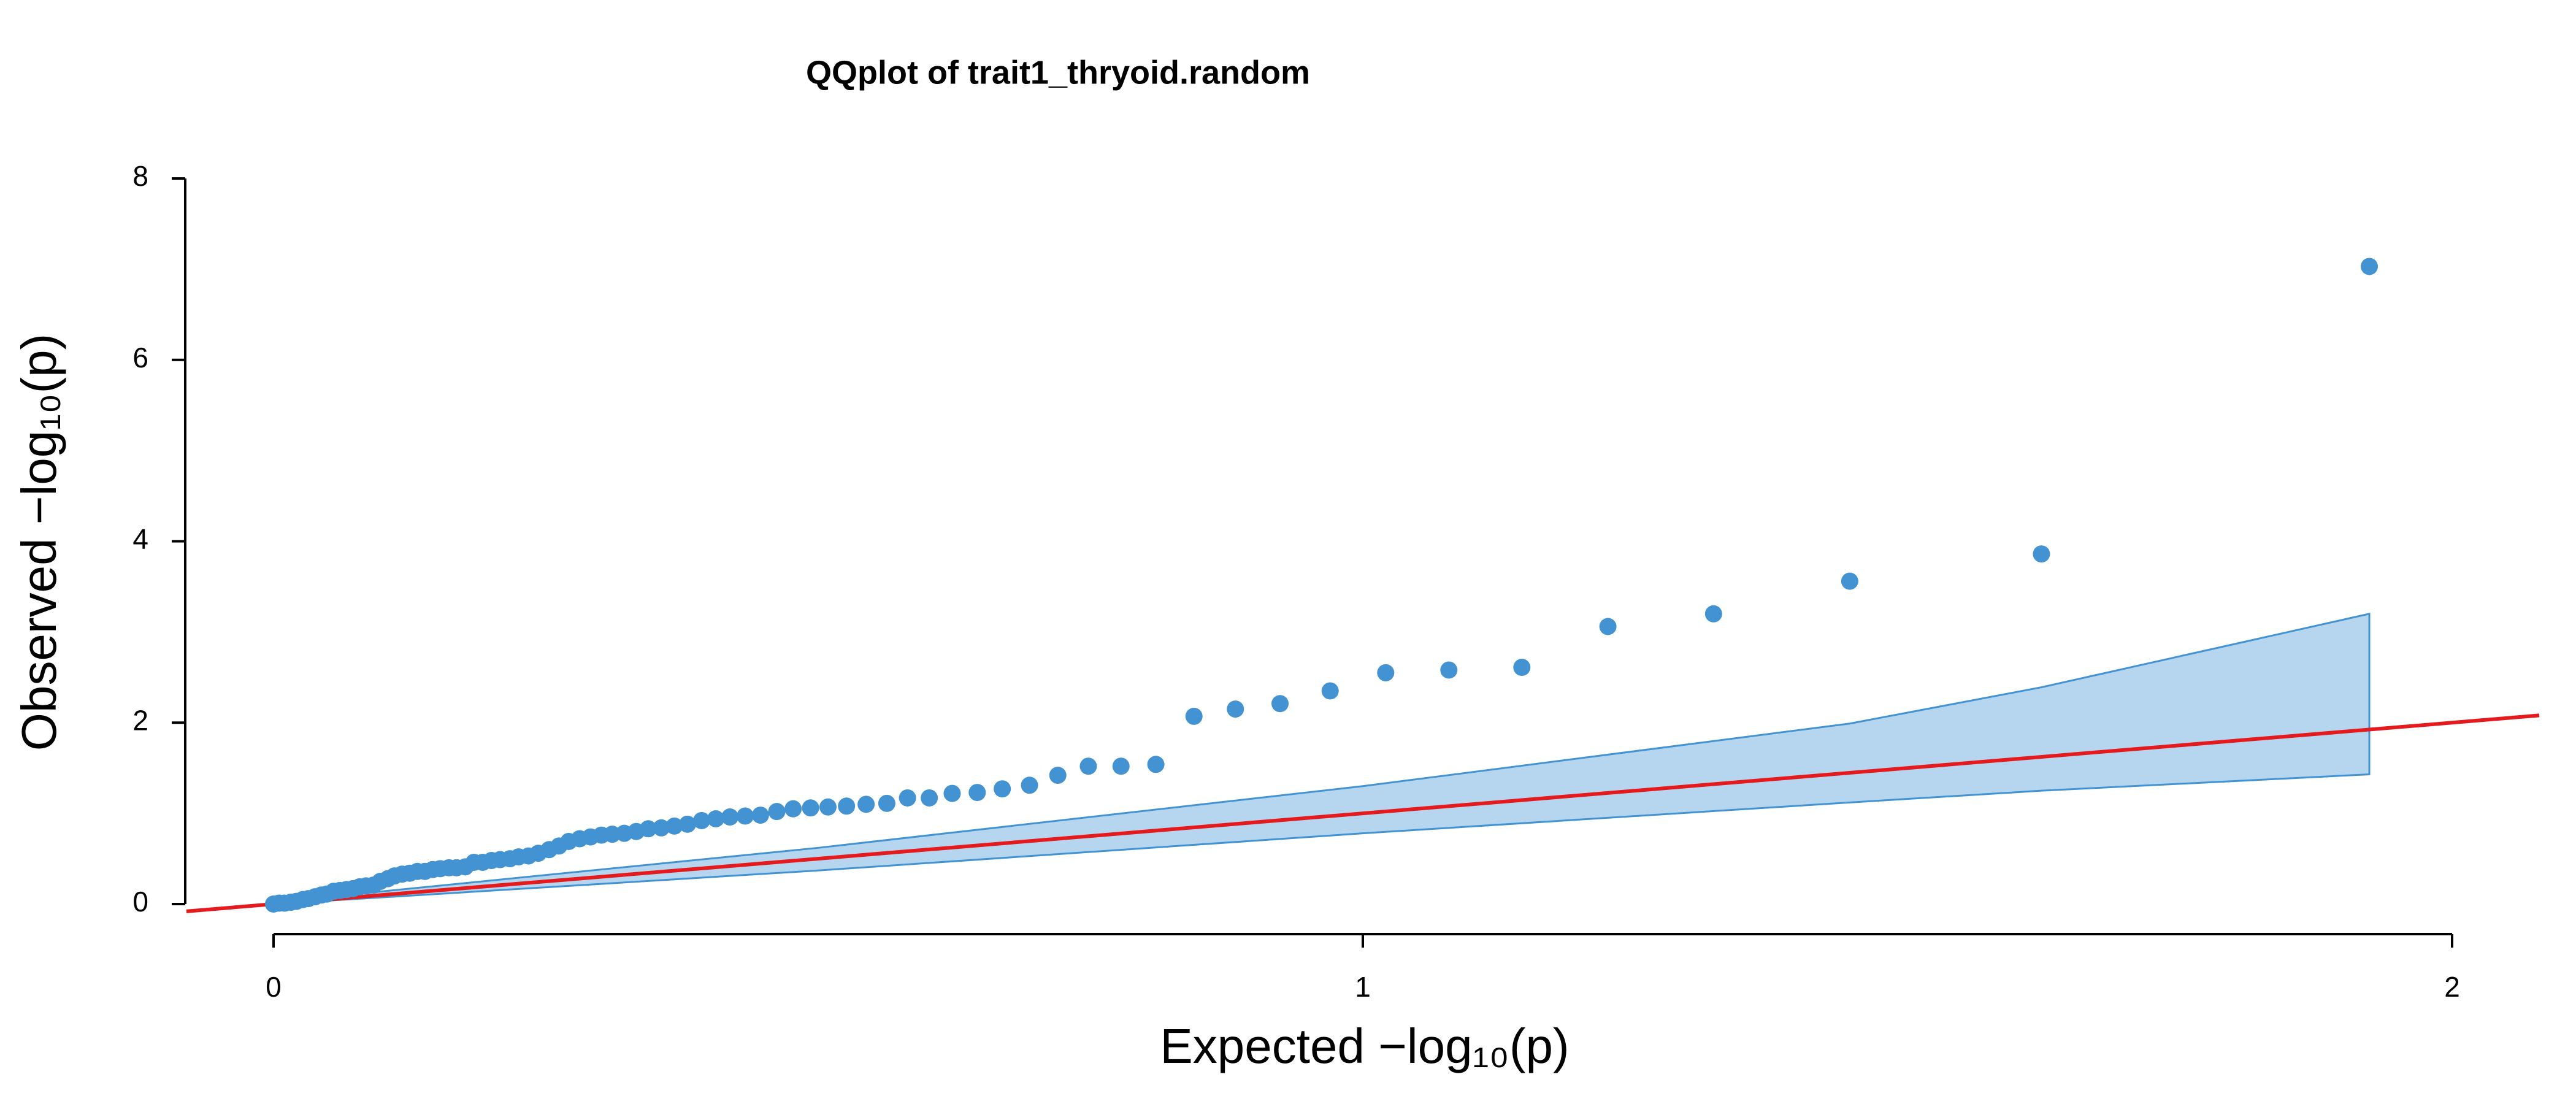 Image resolution: width=2576 pixels, height=1104 pixels. I want to click on y-tick-label: 4, so click(140, 539).